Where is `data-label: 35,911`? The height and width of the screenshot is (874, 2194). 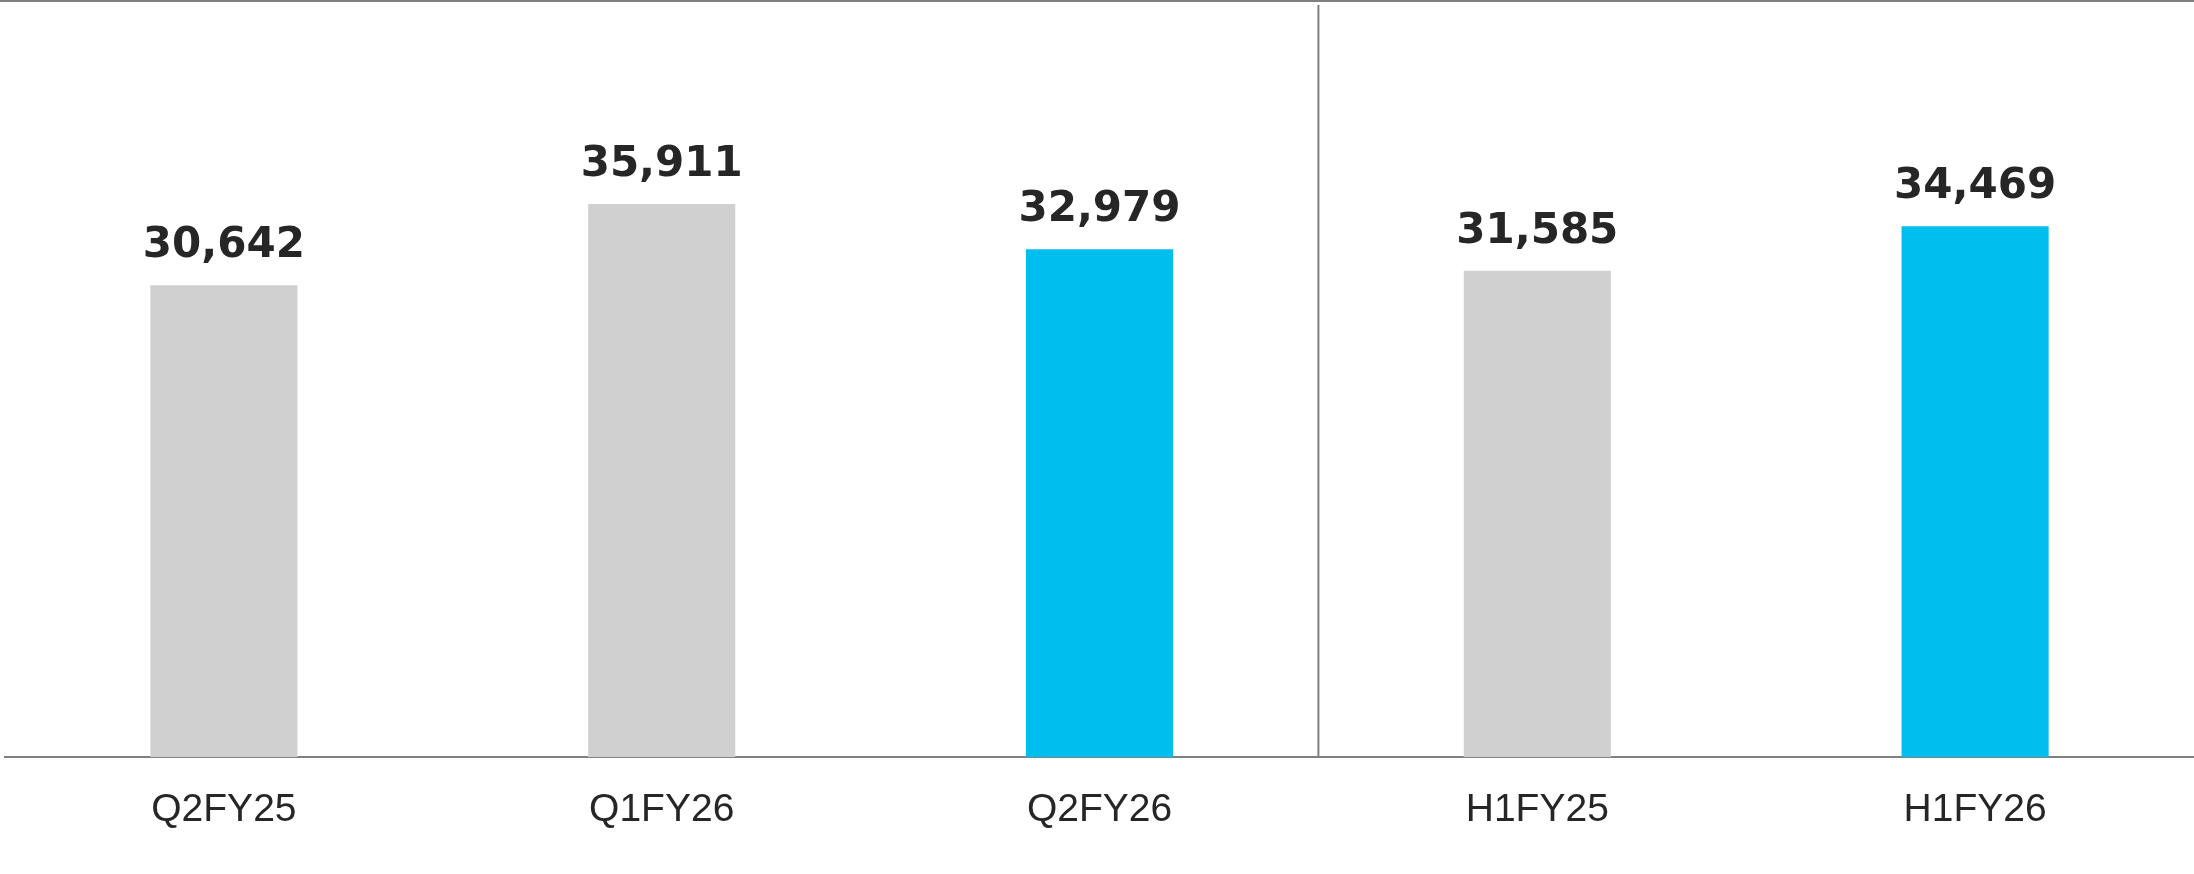 data-label: 35,911 is located at coordinates (661, 162).